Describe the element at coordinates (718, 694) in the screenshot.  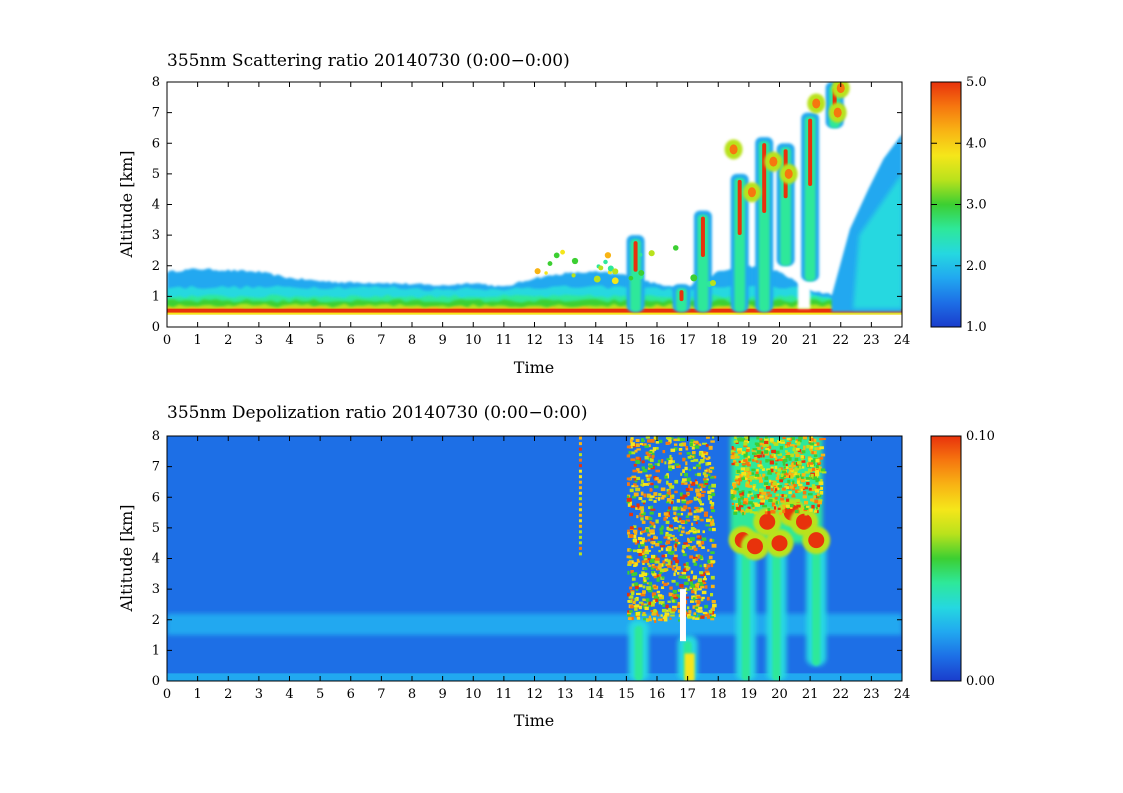
I see `x-tick-label: 18` at that location.